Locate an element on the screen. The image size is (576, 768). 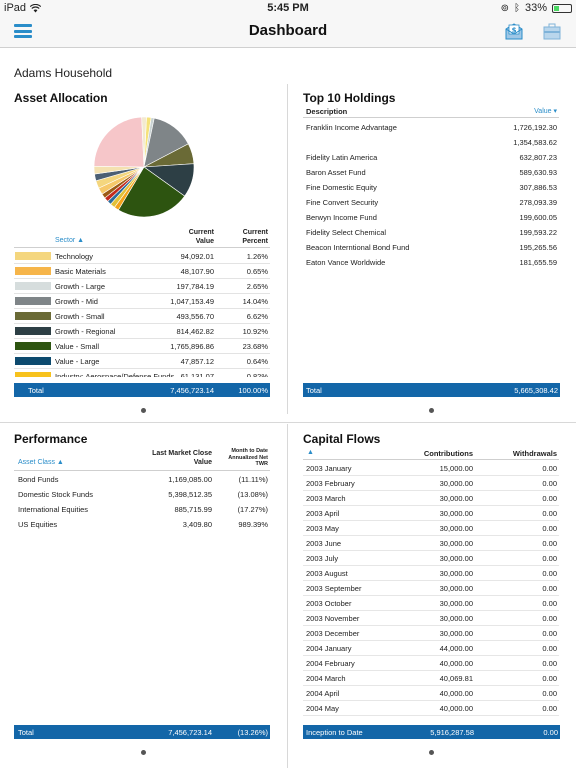
capital-flow-row: 2004 April 40,000.00 0.00 is located at coordinates (431, 693).